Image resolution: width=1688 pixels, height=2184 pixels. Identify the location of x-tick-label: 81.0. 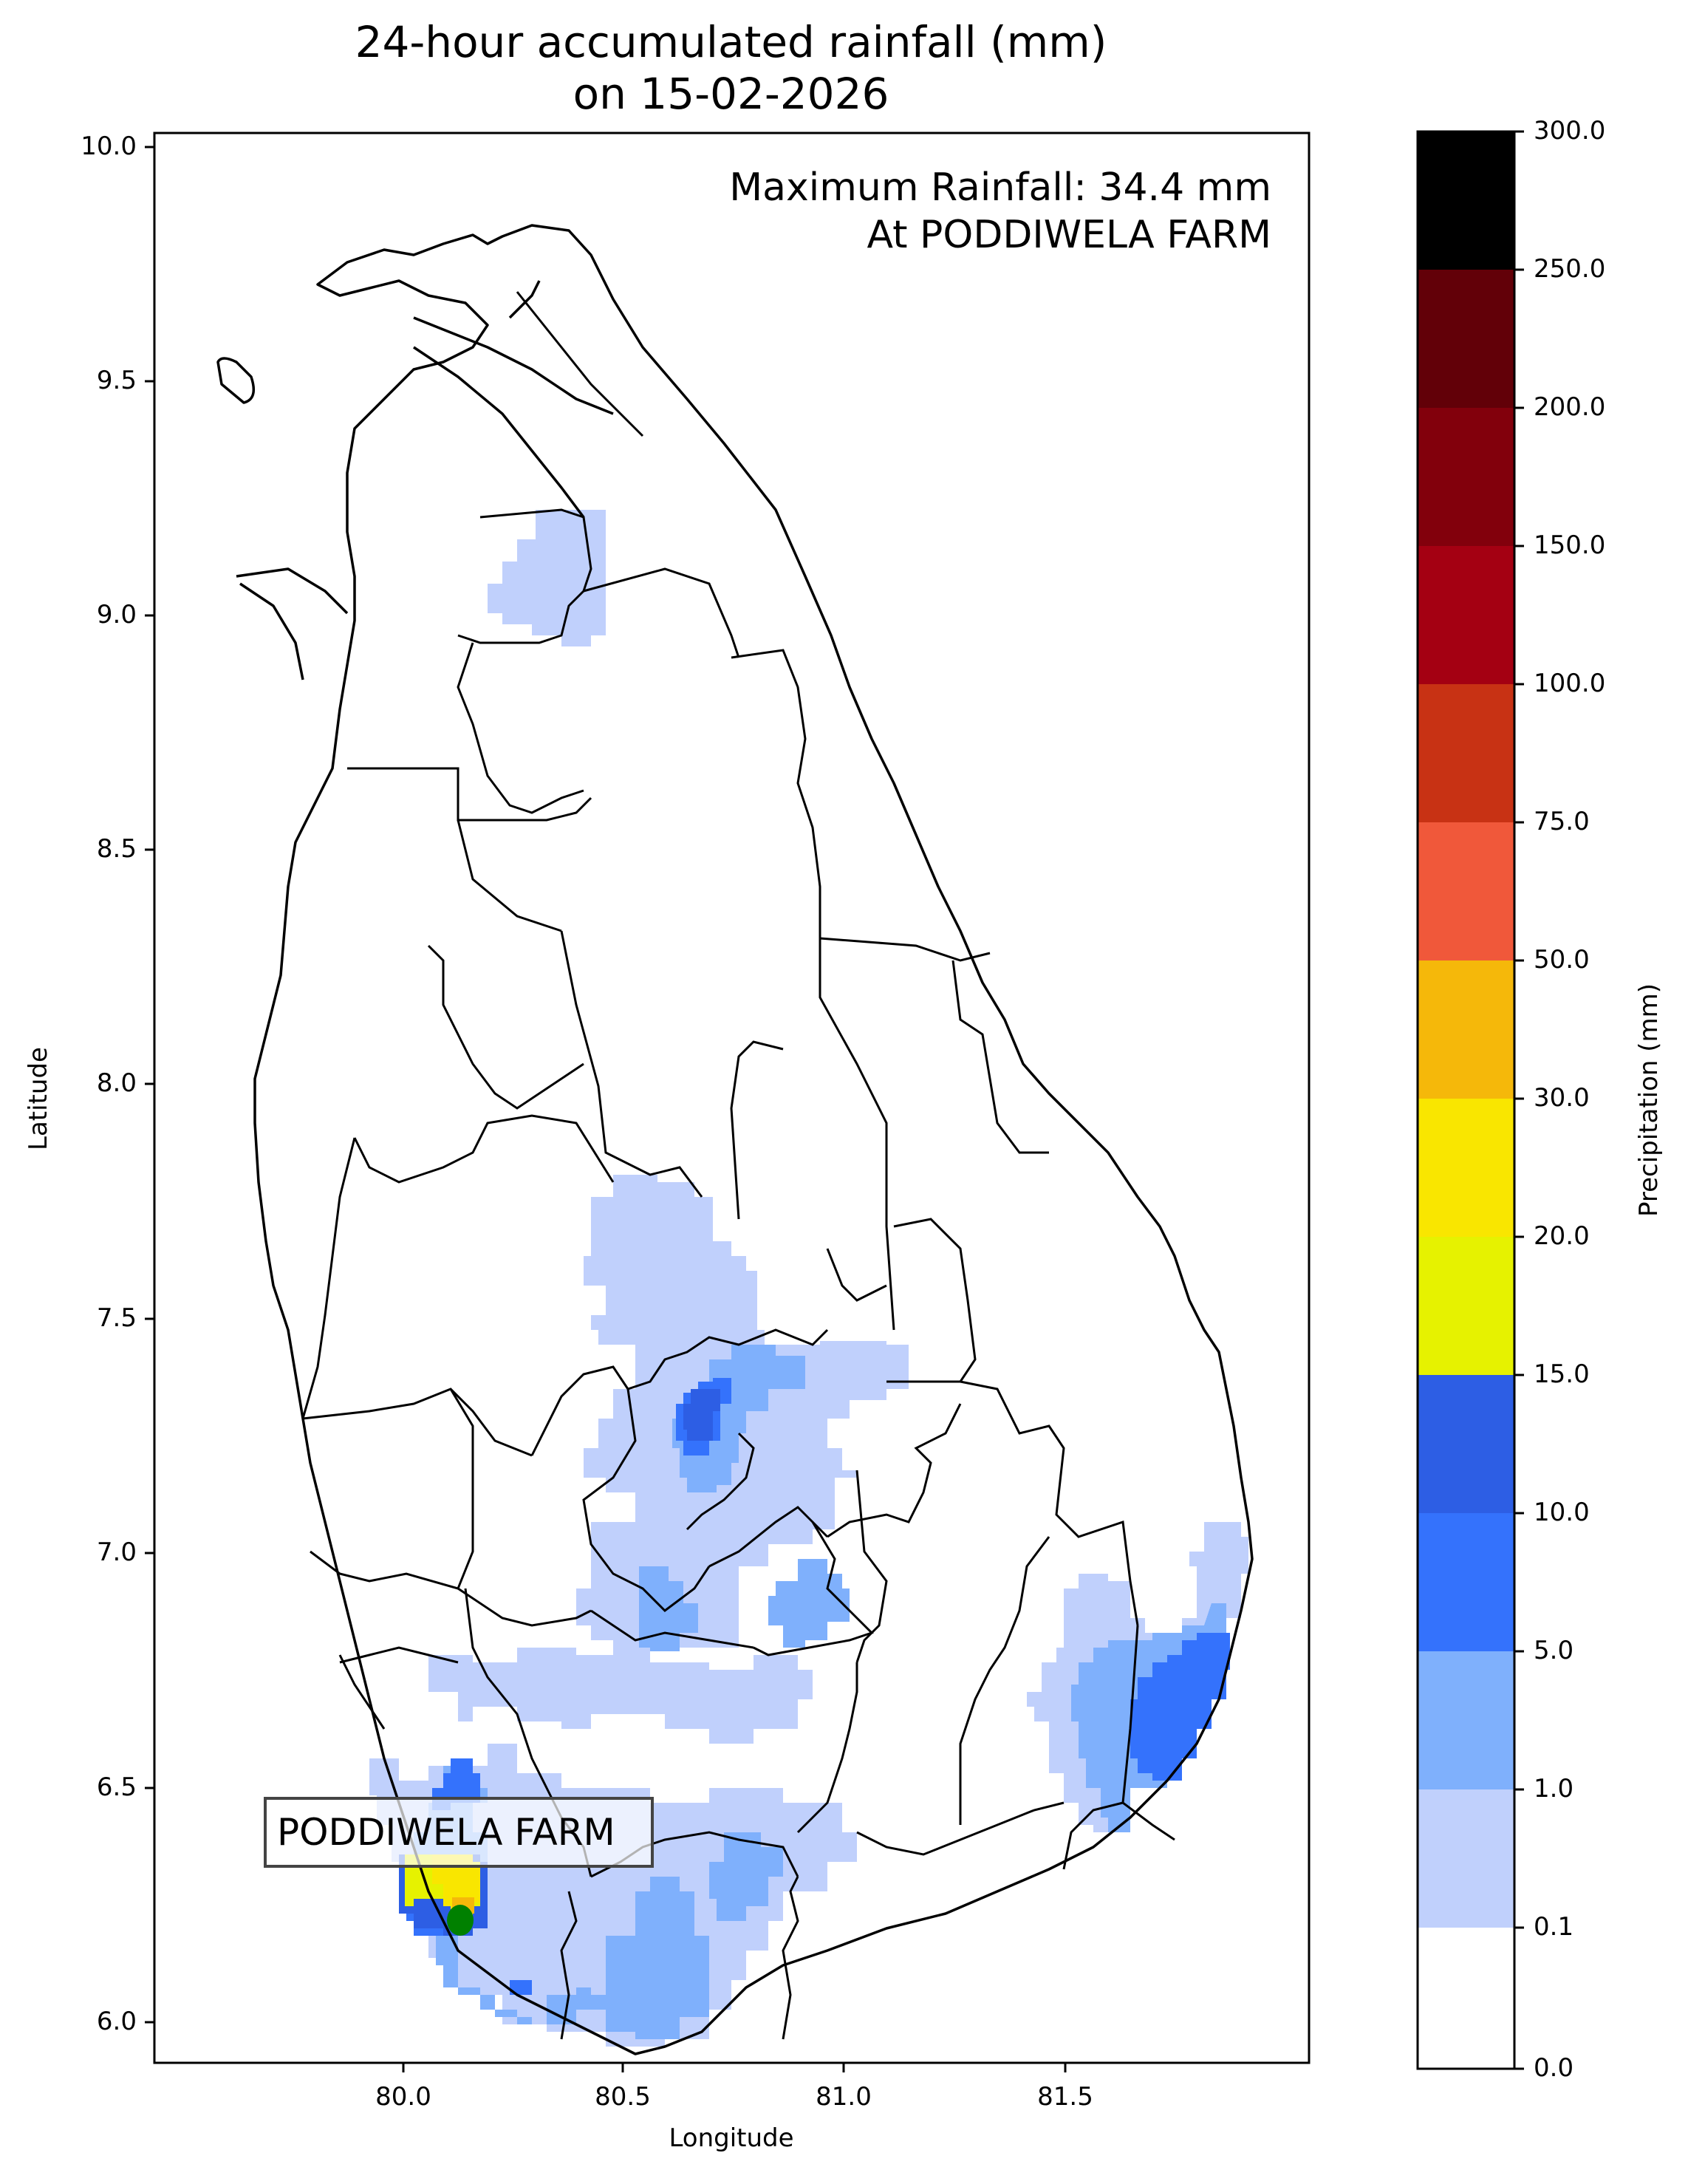
(844, 2097).